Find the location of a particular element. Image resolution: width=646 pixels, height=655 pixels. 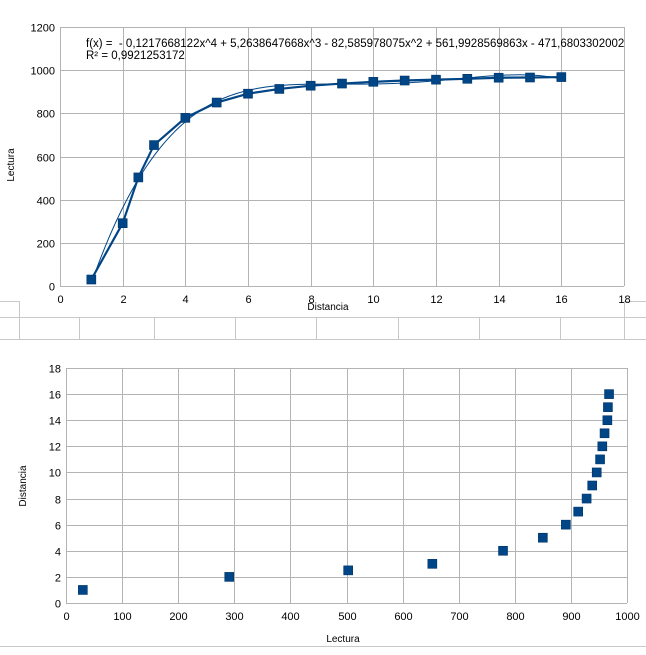

chart2-x-tick-label: 400 is located at coordinates (290, 617).